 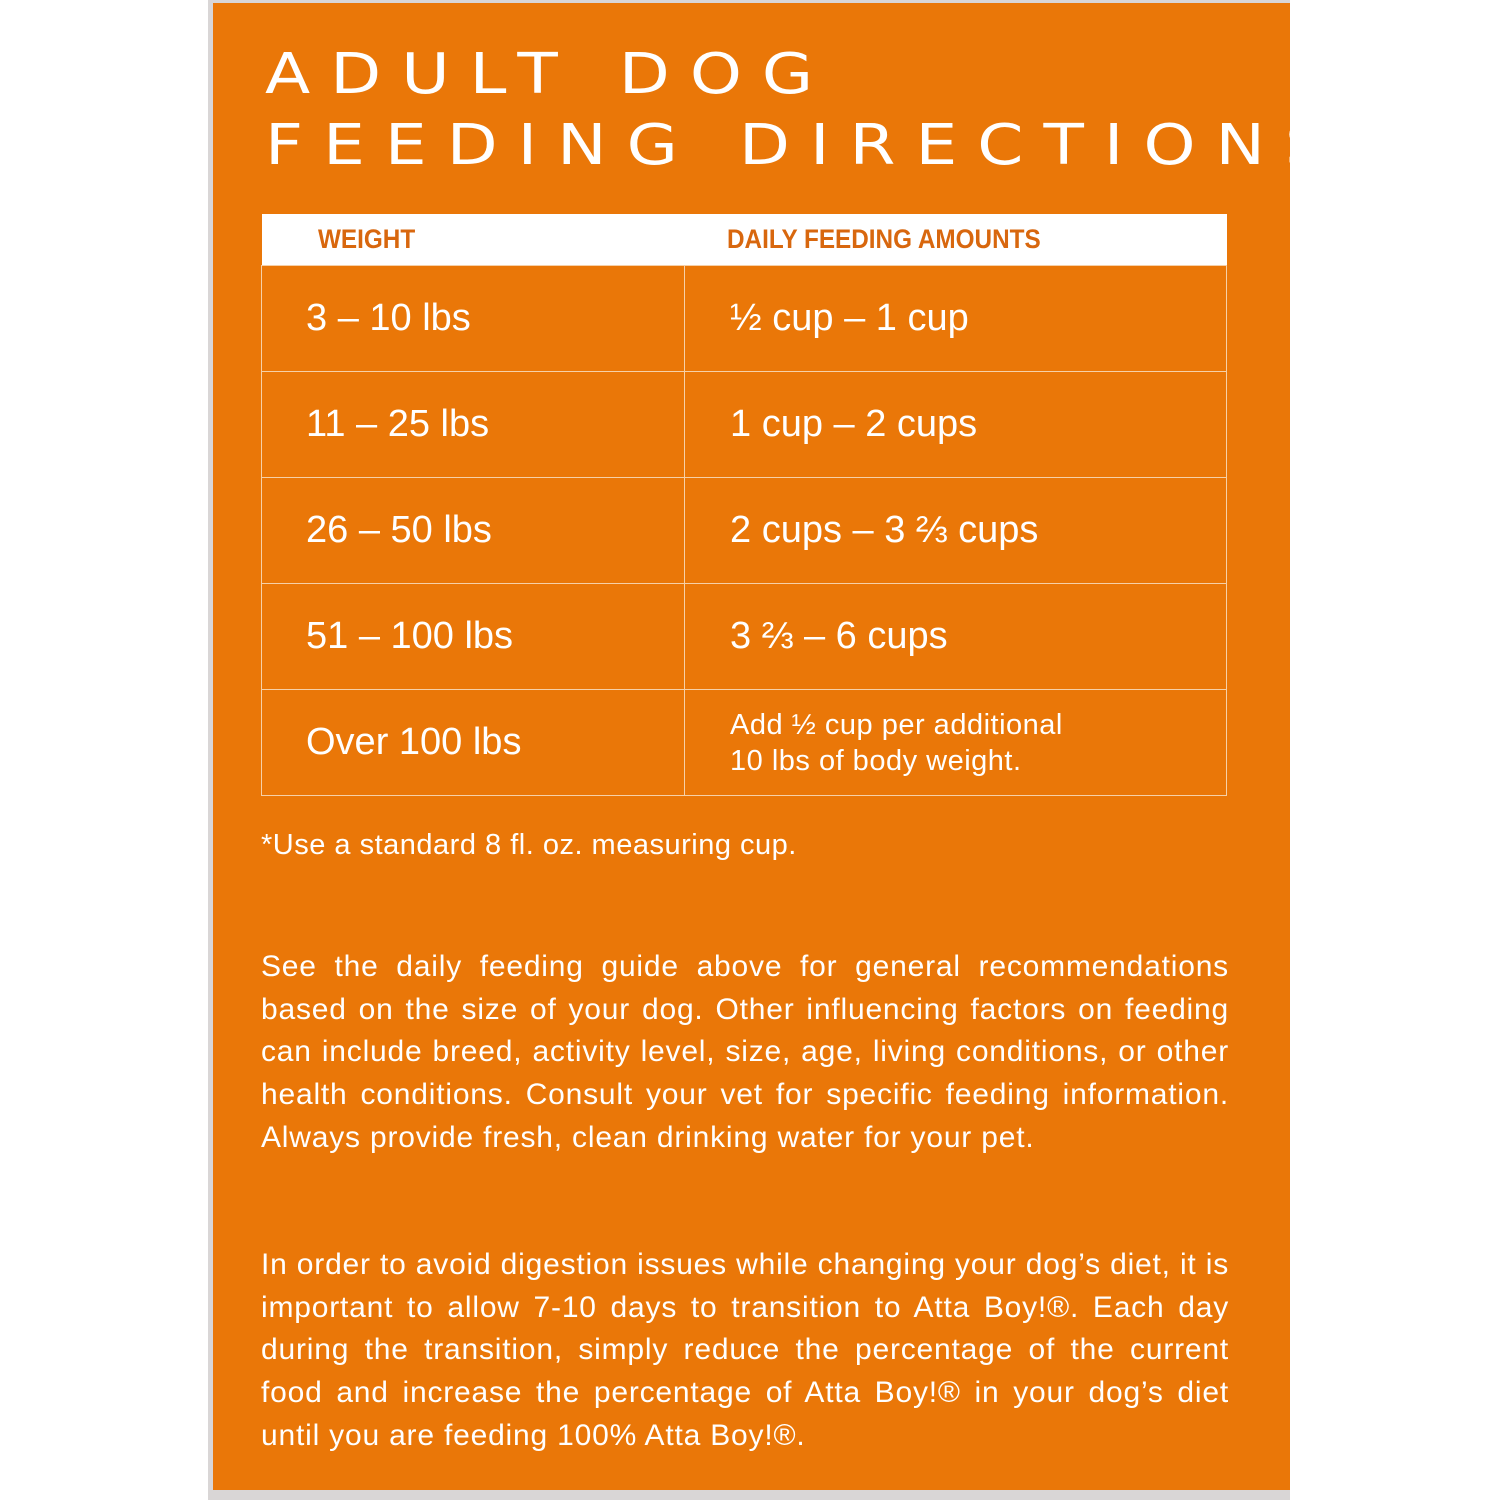 What do you see at coordinates (473, 530) in the screenshot?
I see `weight-cell: 26 – 50 lbs` at bounding box center [473, 530].